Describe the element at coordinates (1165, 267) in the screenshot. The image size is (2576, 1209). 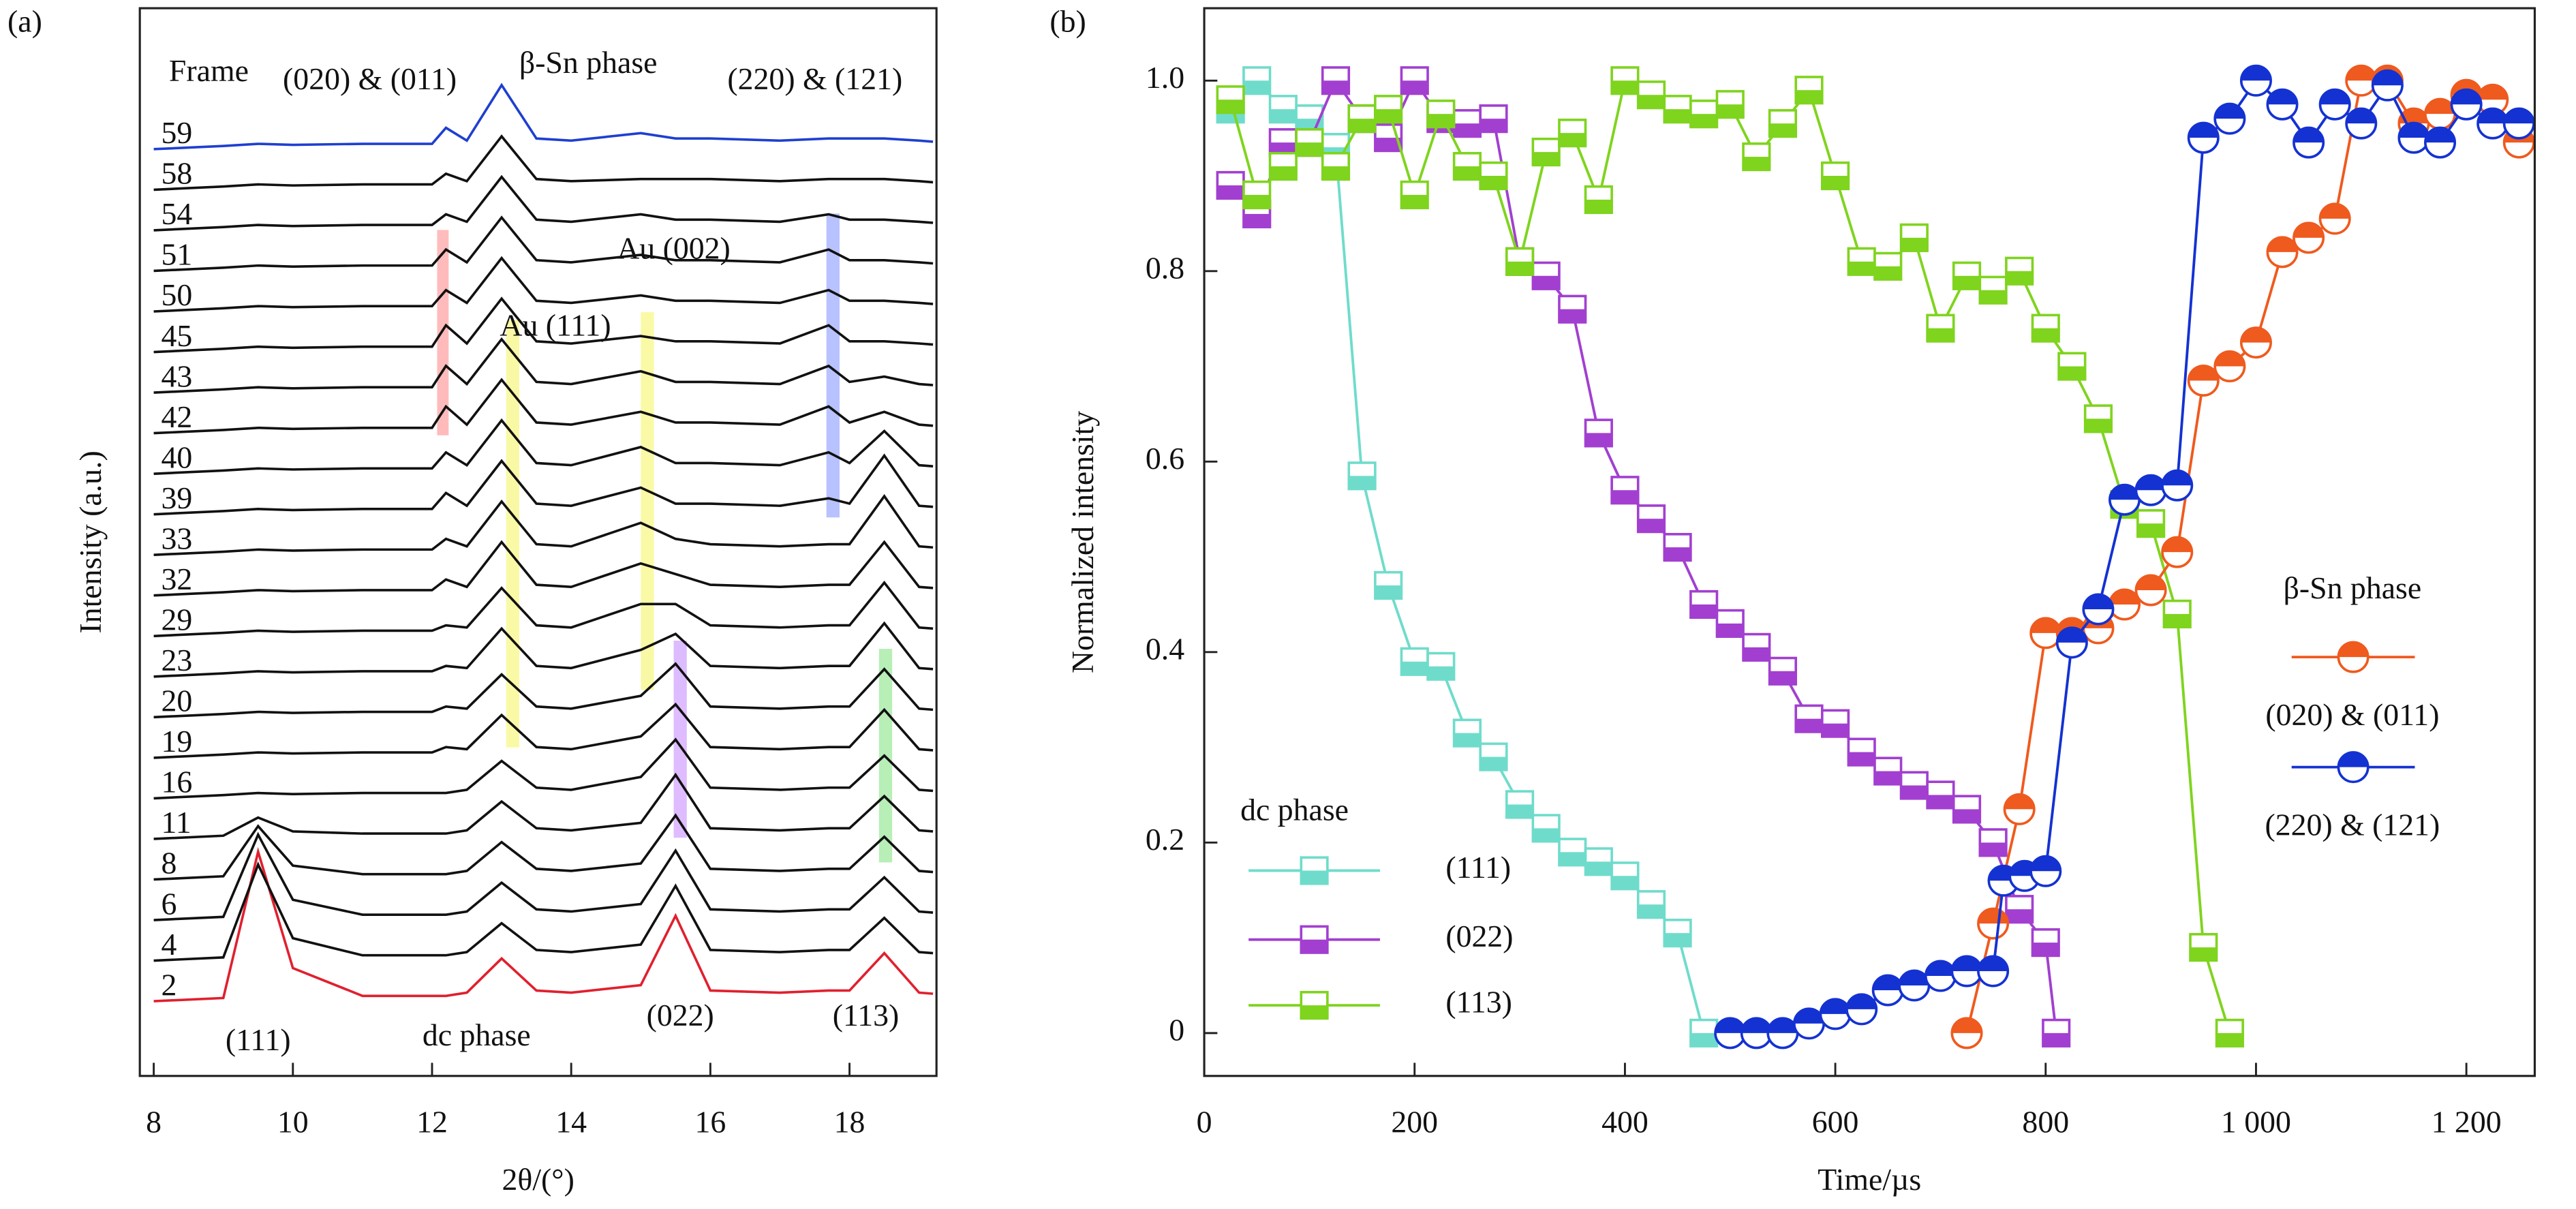
I see `y-tick-label: 0.8` at that location.